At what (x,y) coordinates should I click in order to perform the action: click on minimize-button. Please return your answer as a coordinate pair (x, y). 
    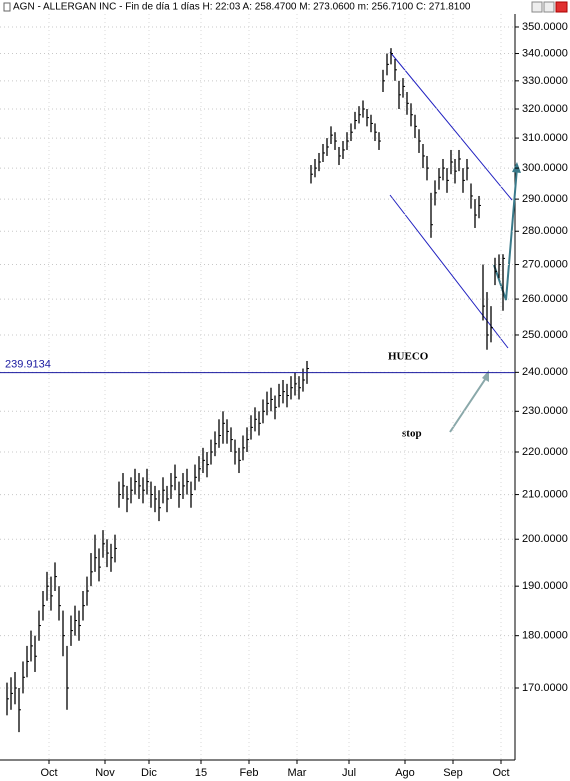
    Looking at the image, I should click on (537, 7).